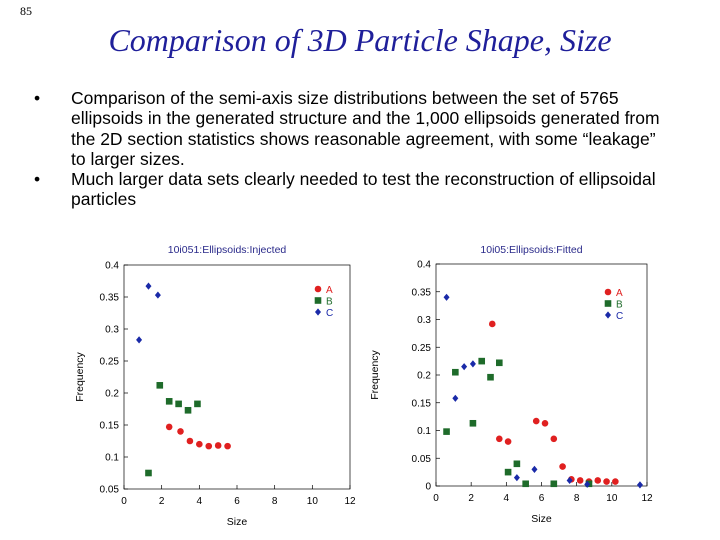  I want to click on y-tick-label: 0.25, so click(422, 348).